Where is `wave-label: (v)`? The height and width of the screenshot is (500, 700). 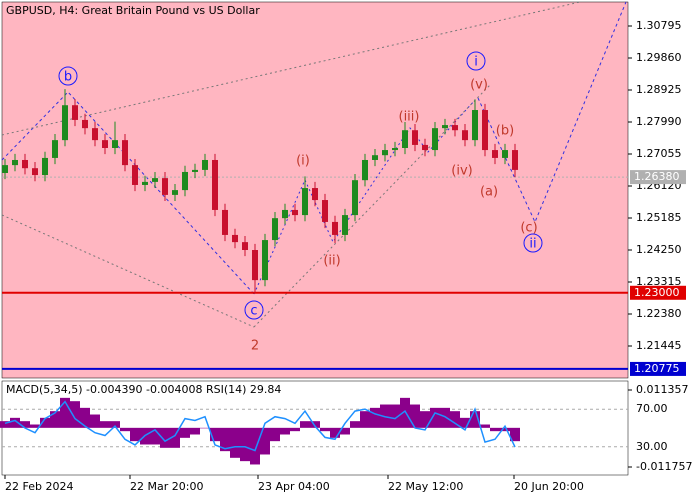 wave-label: (v) is located at coordinates (479, 85).